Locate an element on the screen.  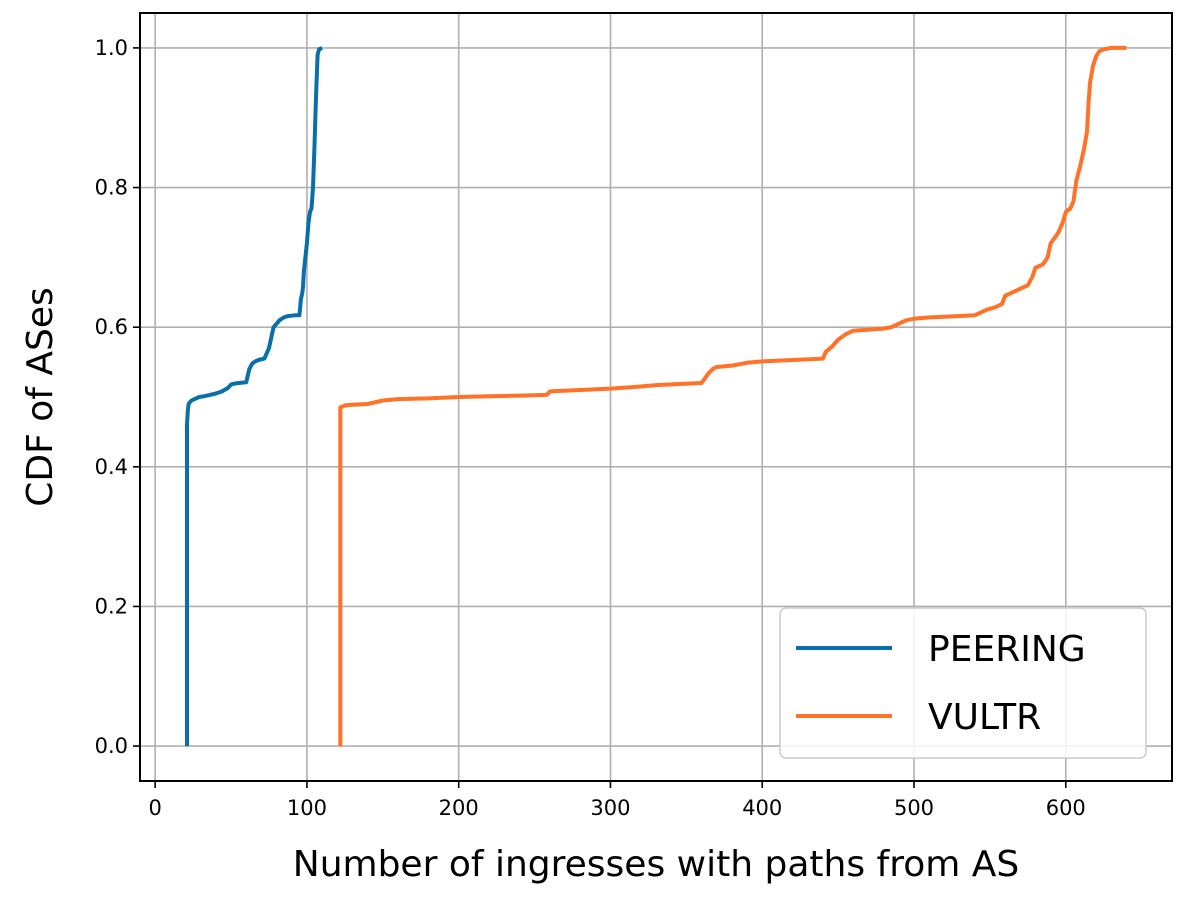
legend: PEERING VULTR is located at coordinates (963, 683).